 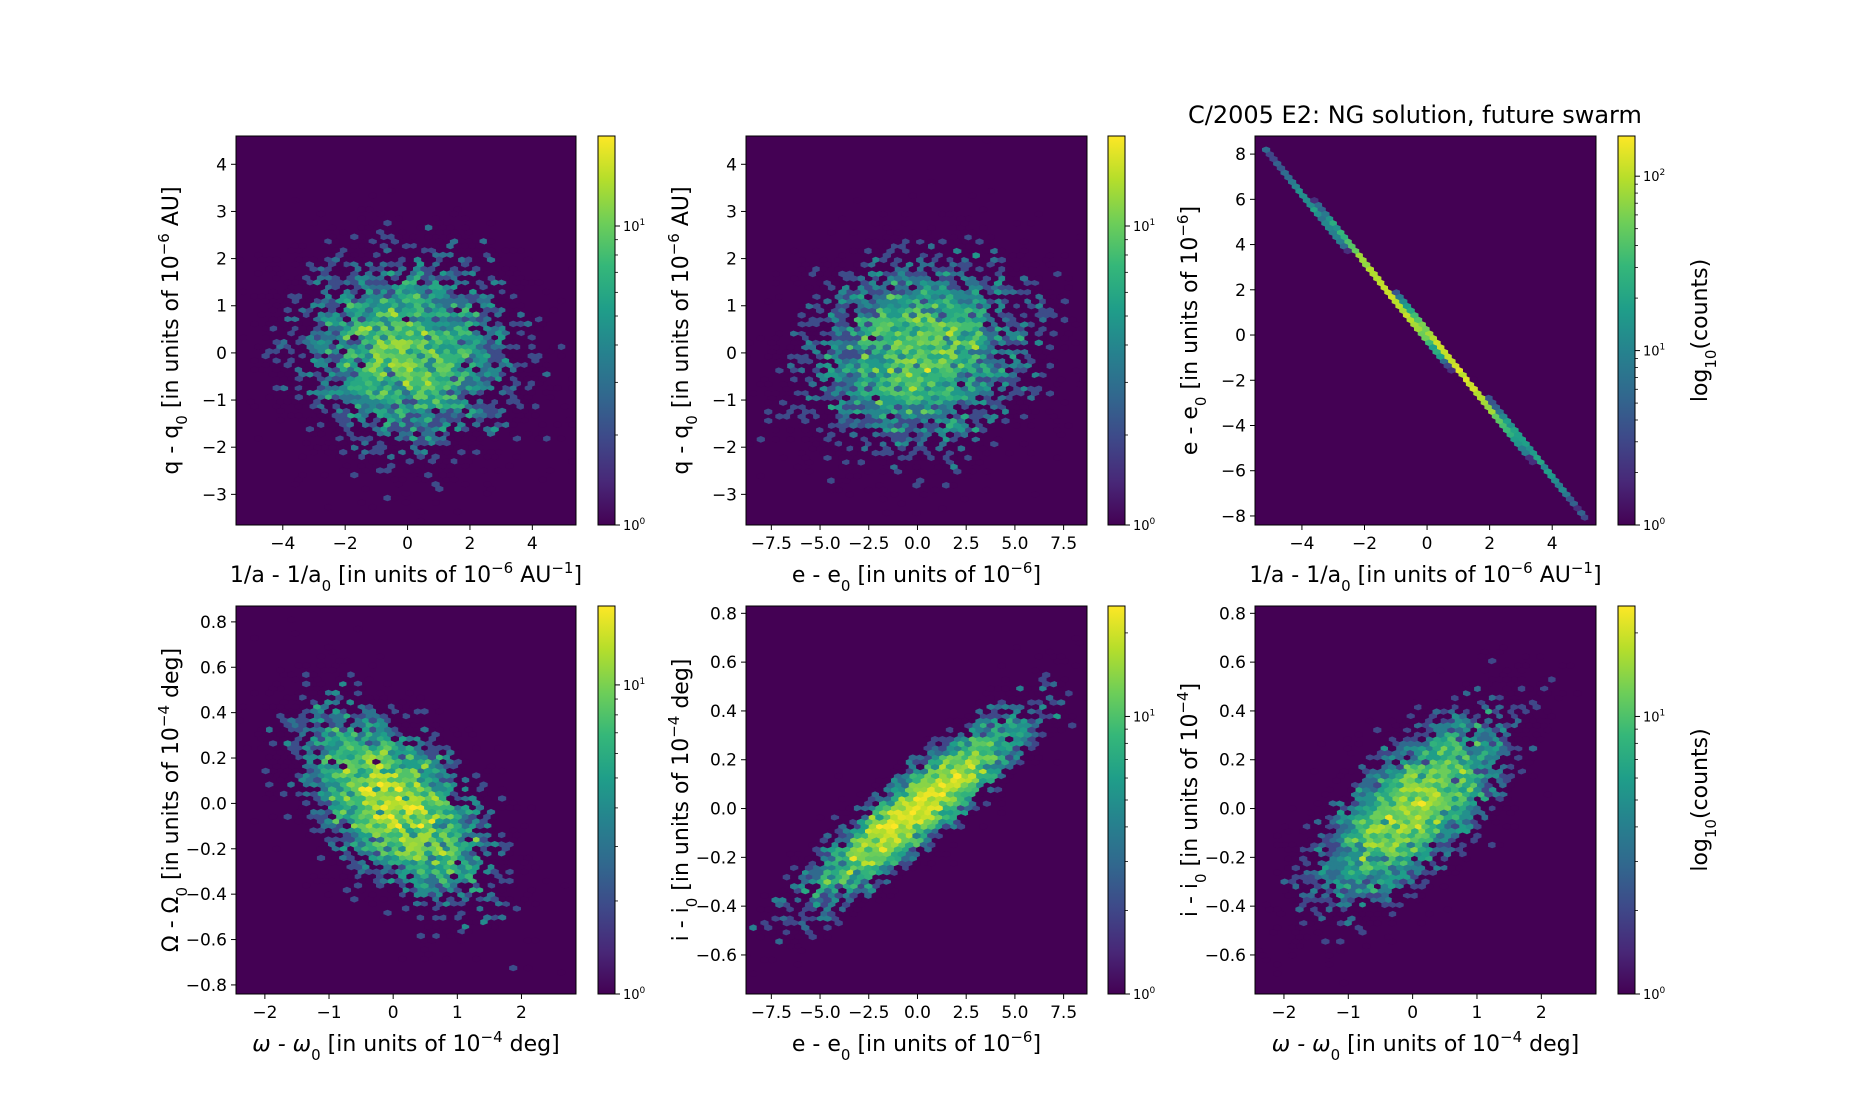 I want to click on y-tick-label: 8, so click(x=1240, y=155).